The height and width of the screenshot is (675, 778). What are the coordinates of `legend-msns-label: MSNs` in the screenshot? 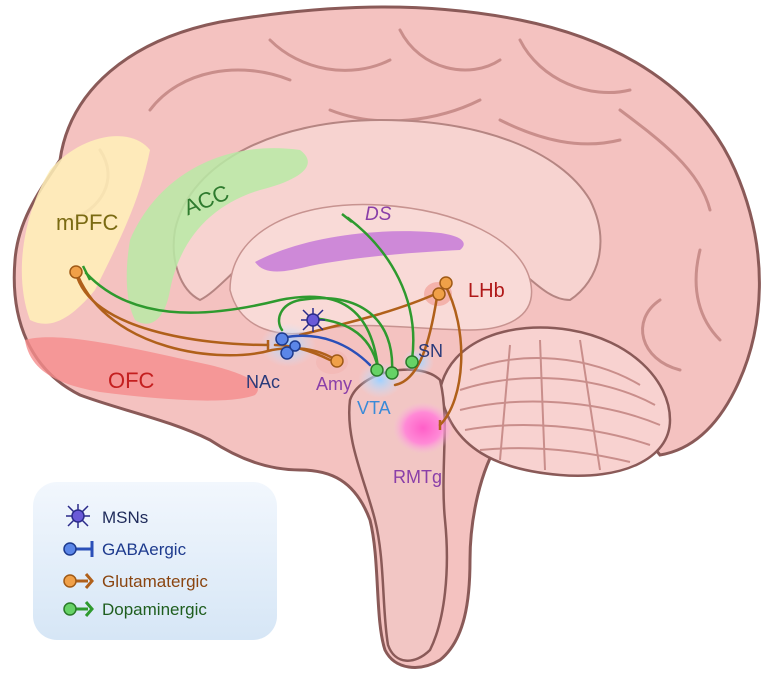 It's located at (125, 517).